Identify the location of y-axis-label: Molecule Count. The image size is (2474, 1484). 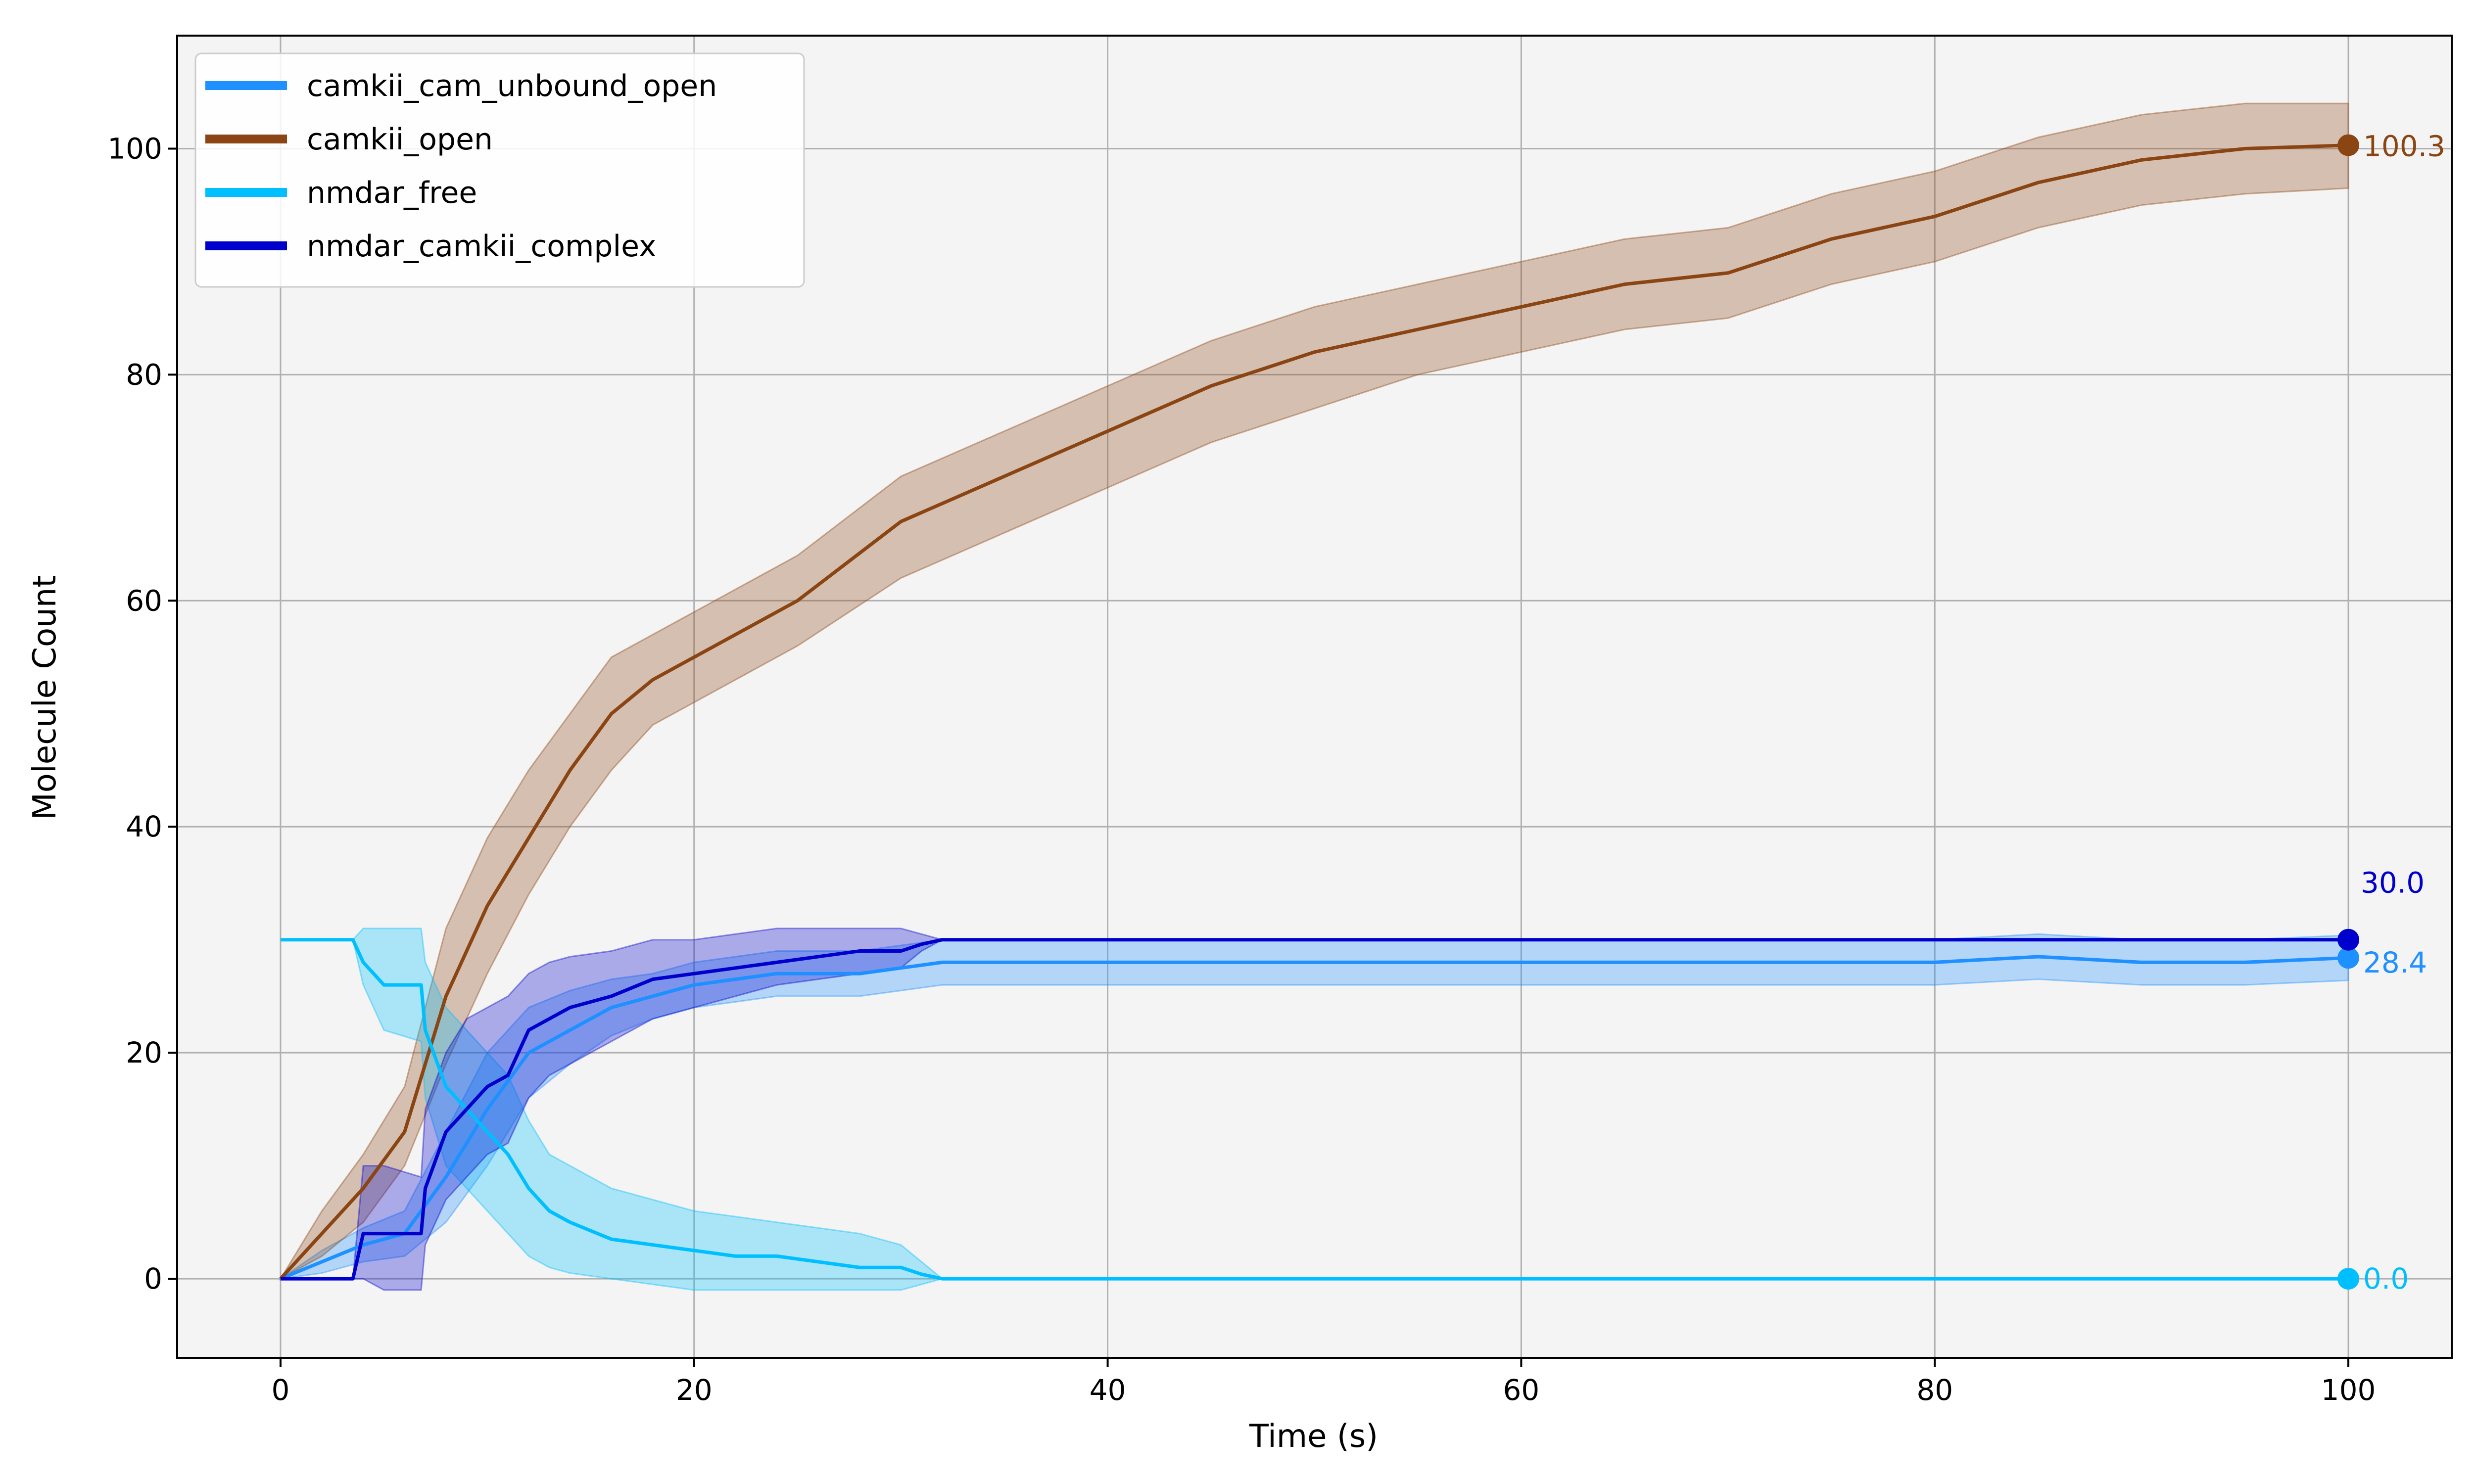
(45, 697).